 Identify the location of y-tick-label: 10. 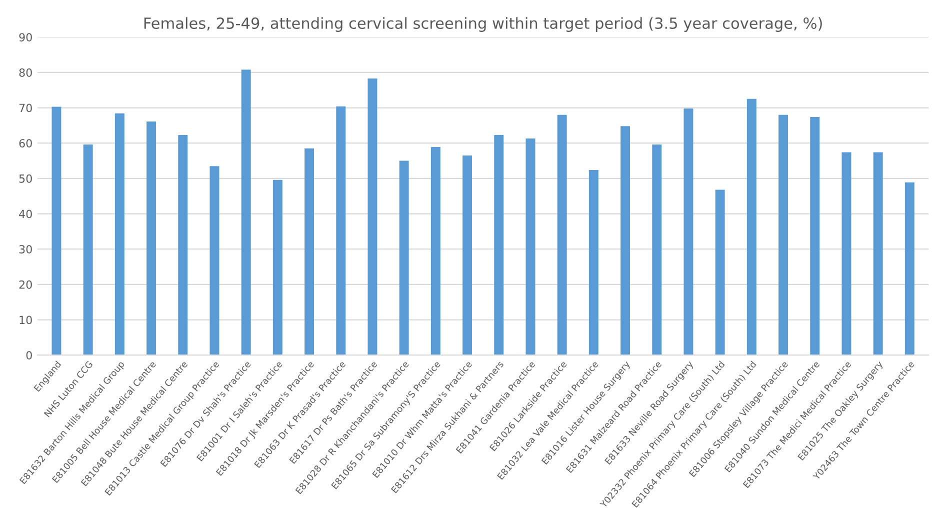
(26, 320).